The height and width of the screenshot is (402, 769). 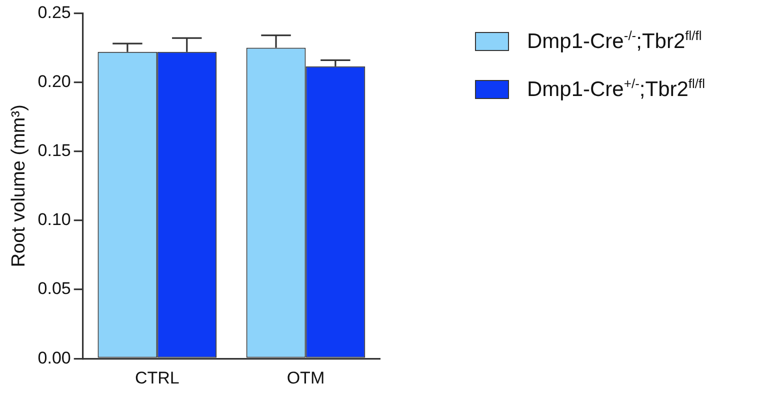 I want to click on legend-label: Dmp1-Cre$^{+/-}$;Tbr2$^{fl/fl}$, so click(x=616, y=89).